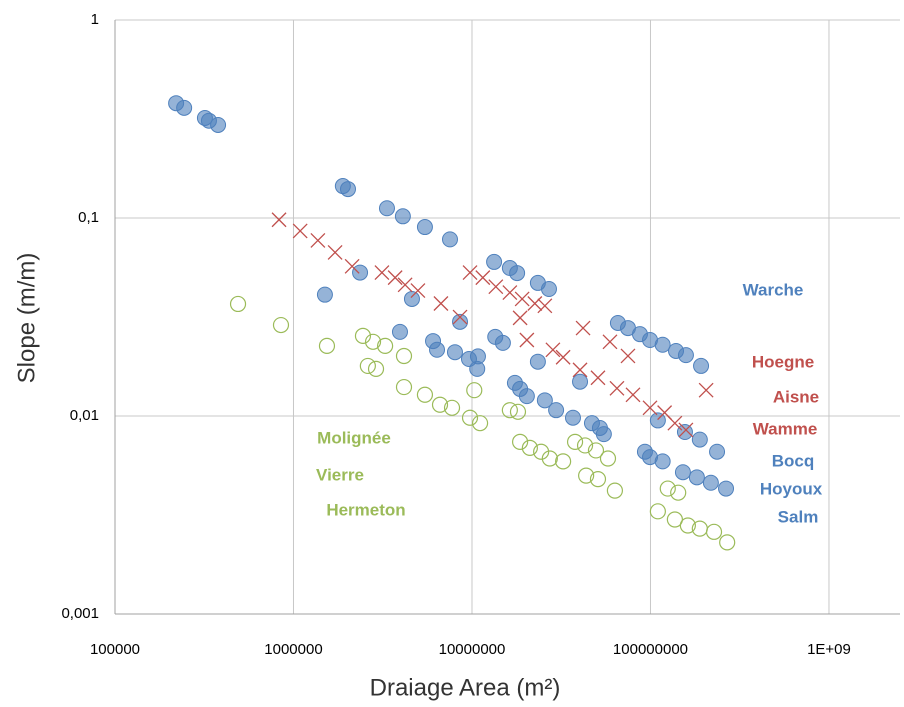 The width and height of the screenshot is (904, 707). What do you see at coordinates (365, 509) in the screenshot?
I see `river-label: Hermeton` at bounding box center [365, 509].